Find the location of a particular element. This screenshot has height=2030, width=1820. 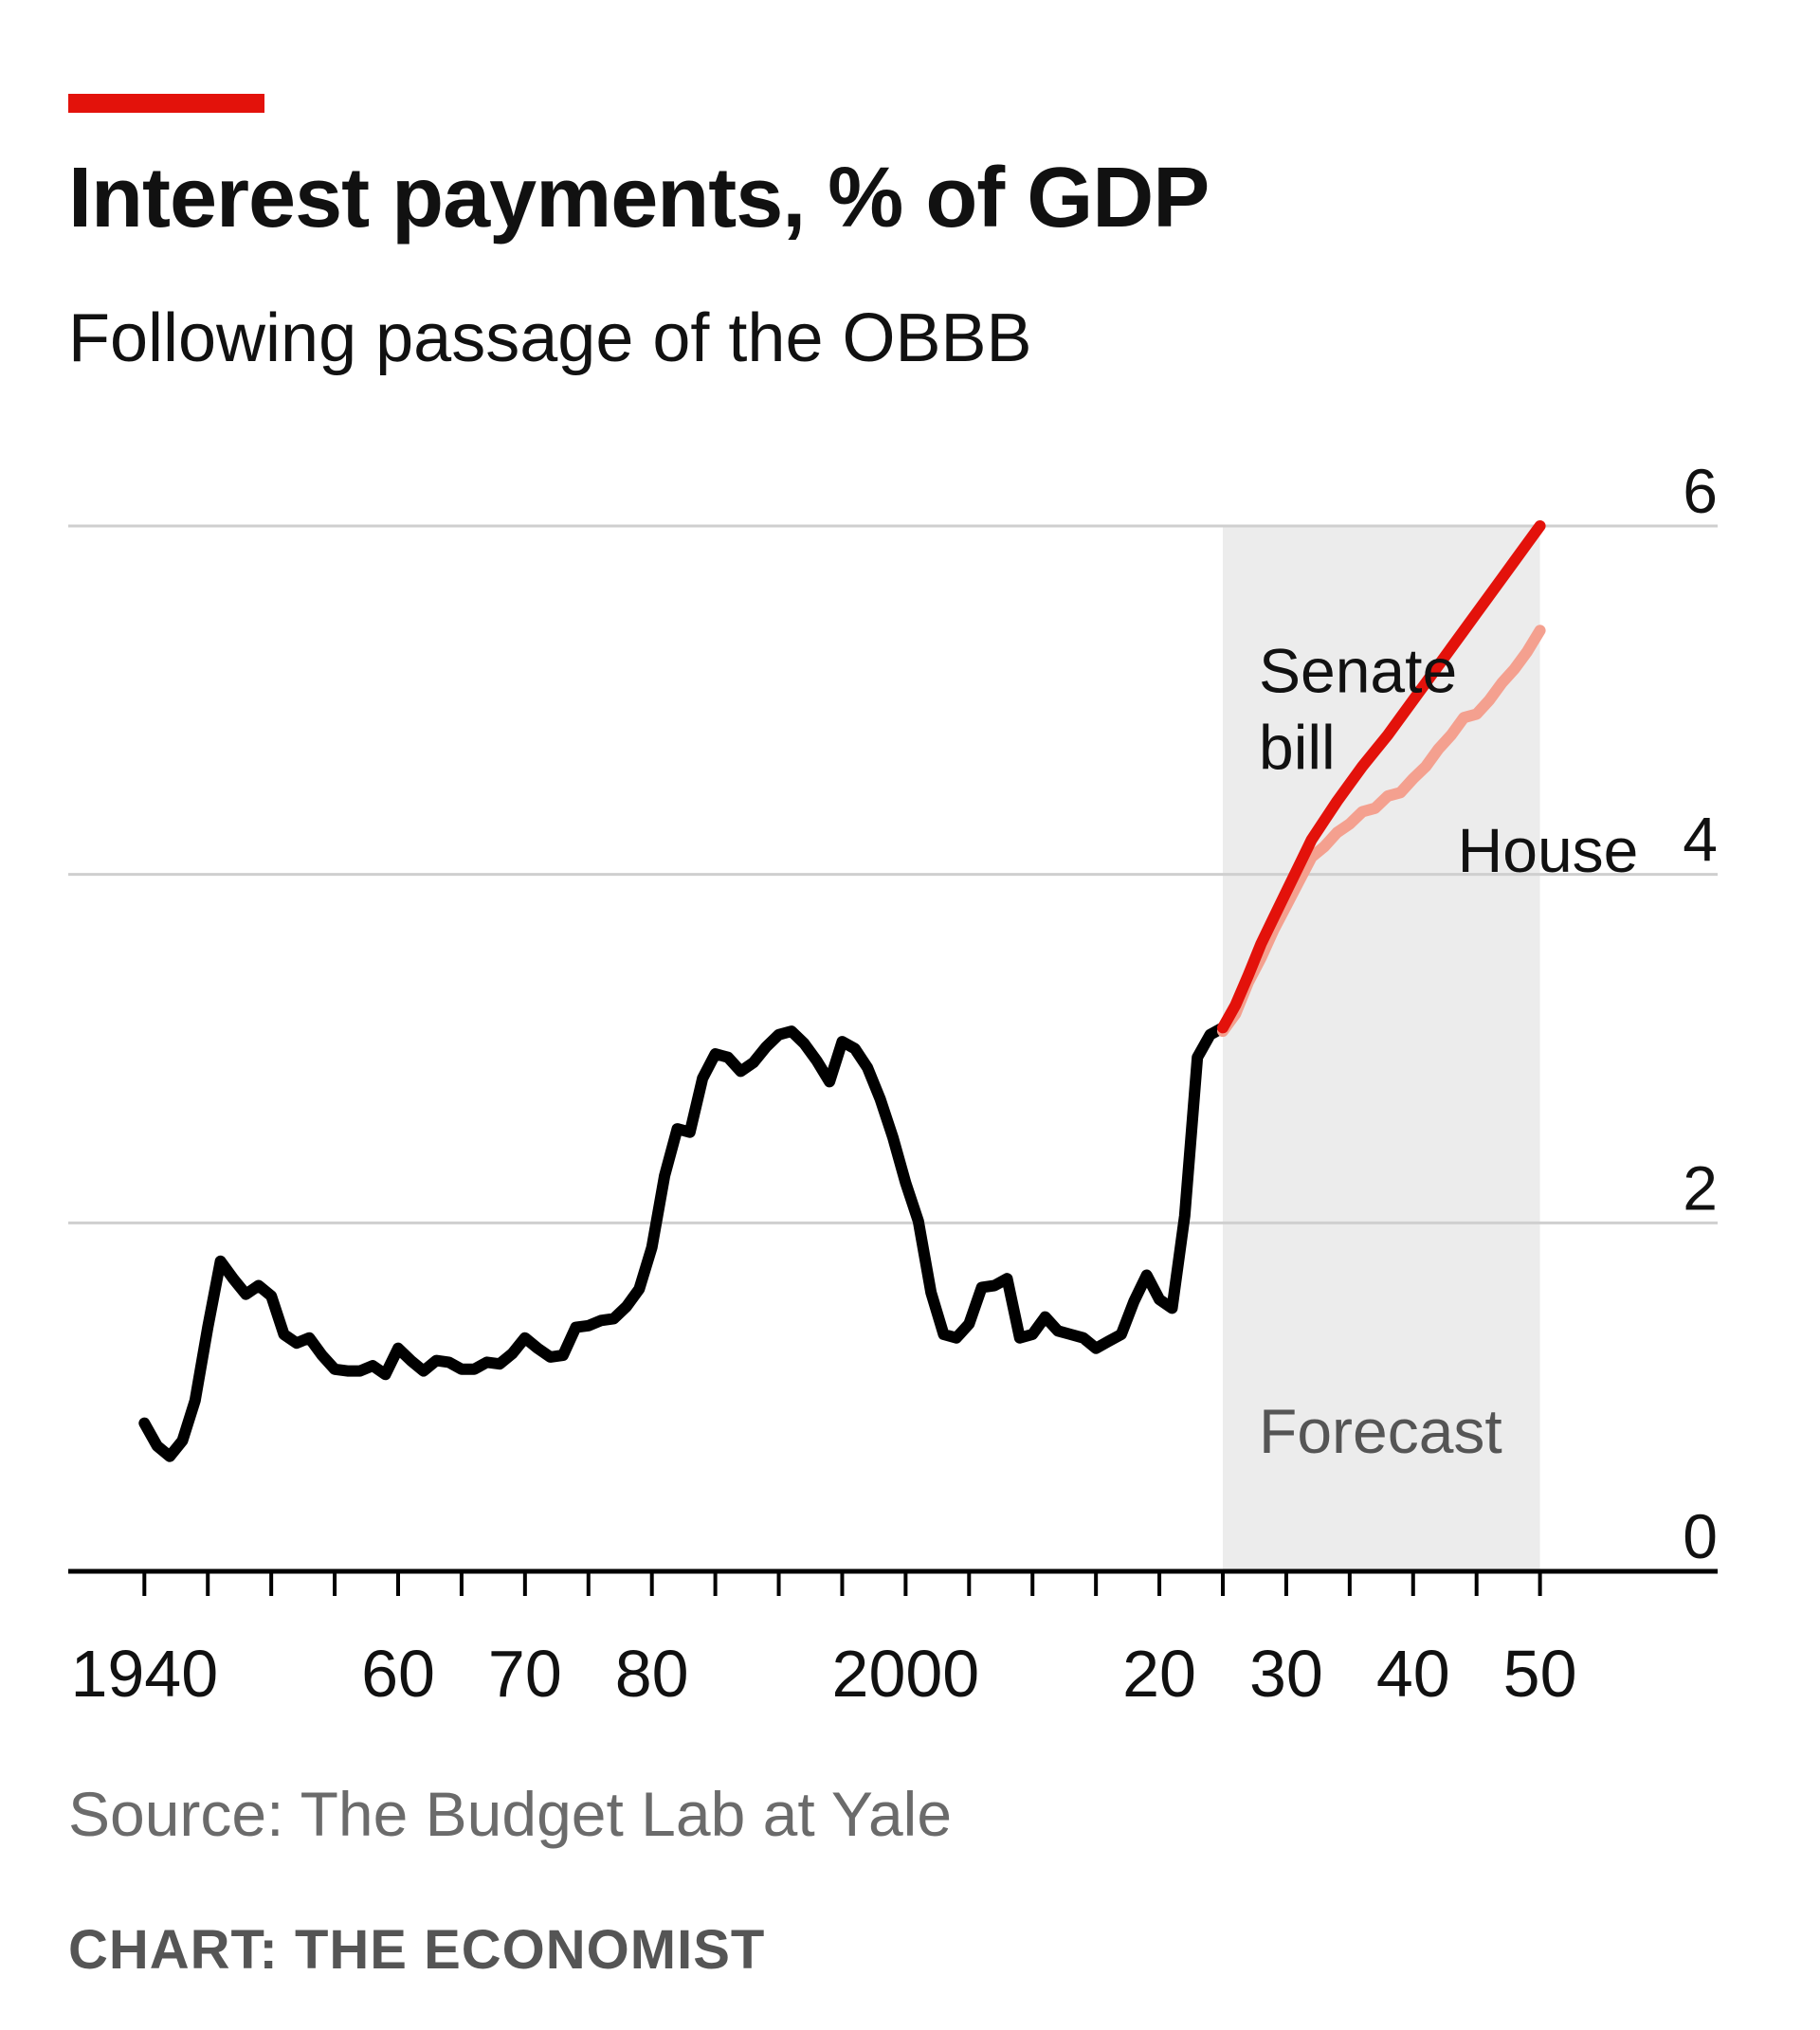

forecast-label: Forecast is located at coordinates (1380, 1431).